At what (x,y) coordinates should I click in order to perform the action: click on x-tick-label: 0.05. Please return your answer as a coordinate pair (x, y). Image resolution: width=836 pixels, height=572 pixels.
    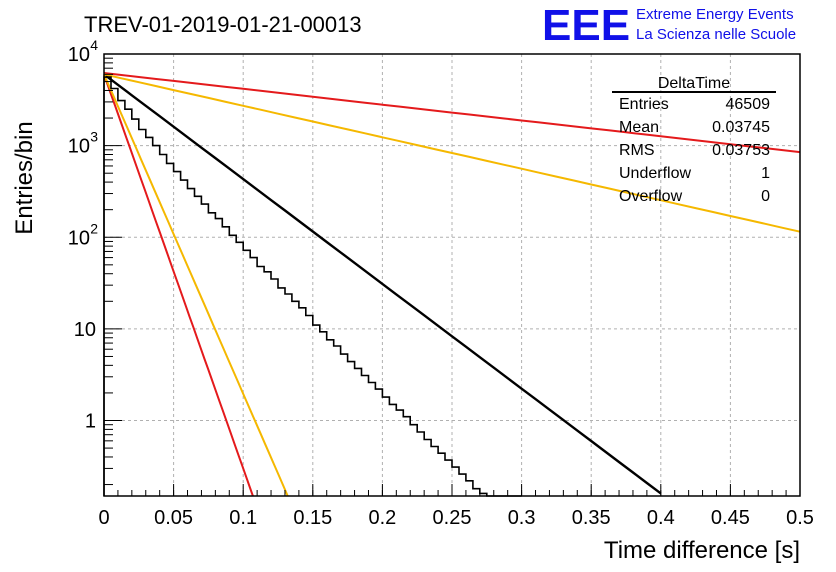
    Looking at the image, I should click on (173, 518).